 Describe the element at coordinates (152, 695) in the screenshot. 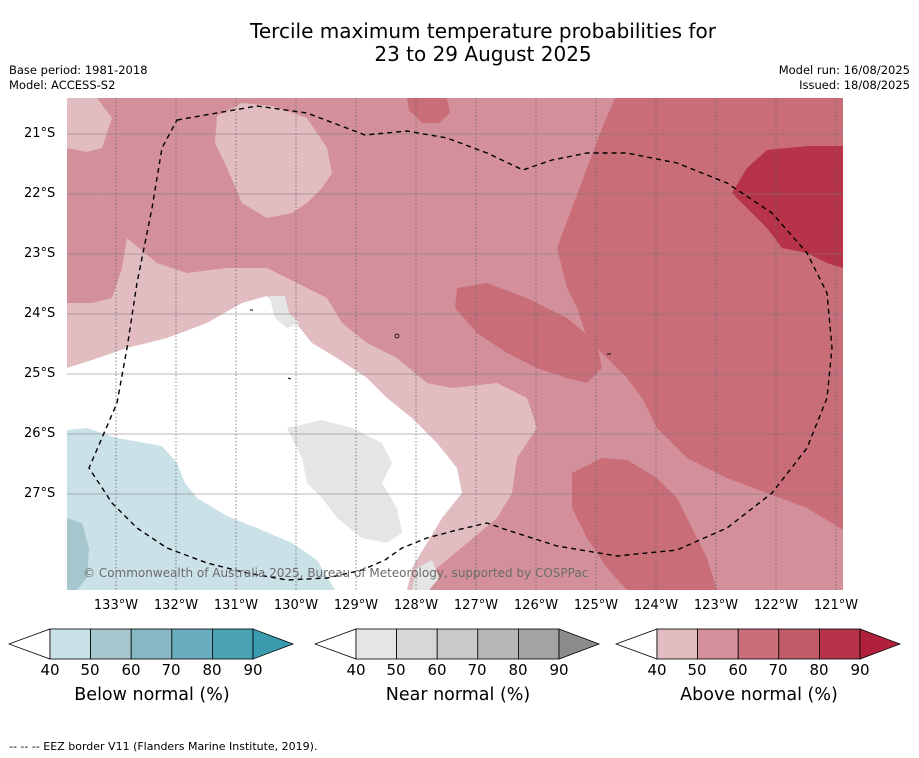

I see `below-normal-label: Below normal (%)` at that location.